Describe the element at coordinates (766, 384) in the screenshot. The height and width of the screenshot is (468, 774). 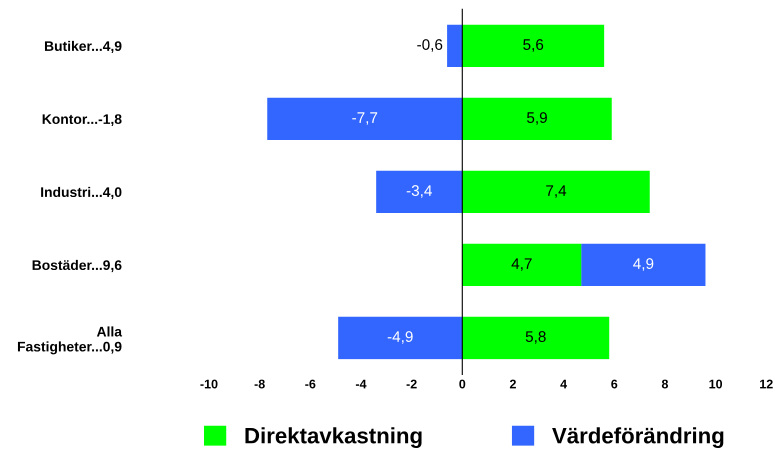
I see `x-tick-label: 12` at that location.